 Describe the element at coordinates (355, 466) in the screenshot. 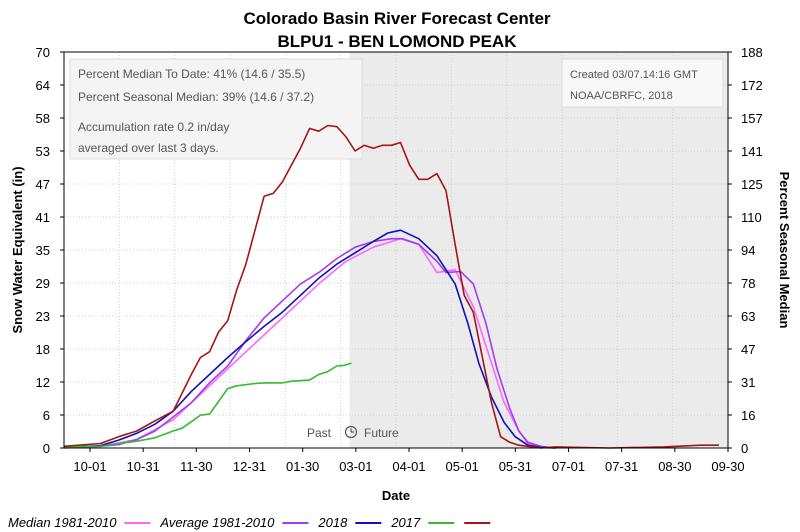

I see `x-tick-label: 03-01` at that location.